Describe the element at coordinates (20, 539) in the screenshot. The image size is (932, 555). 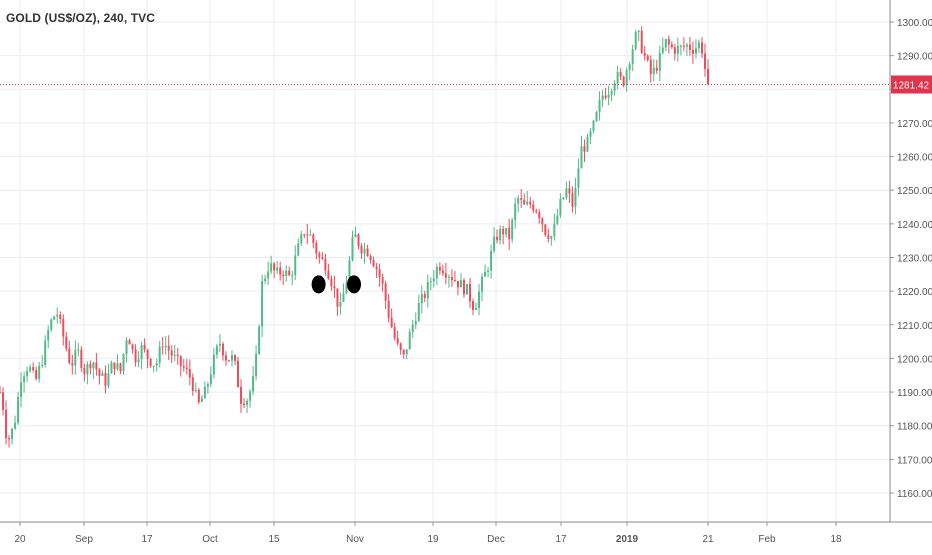
I see `x-tick-label: 20` at that location.